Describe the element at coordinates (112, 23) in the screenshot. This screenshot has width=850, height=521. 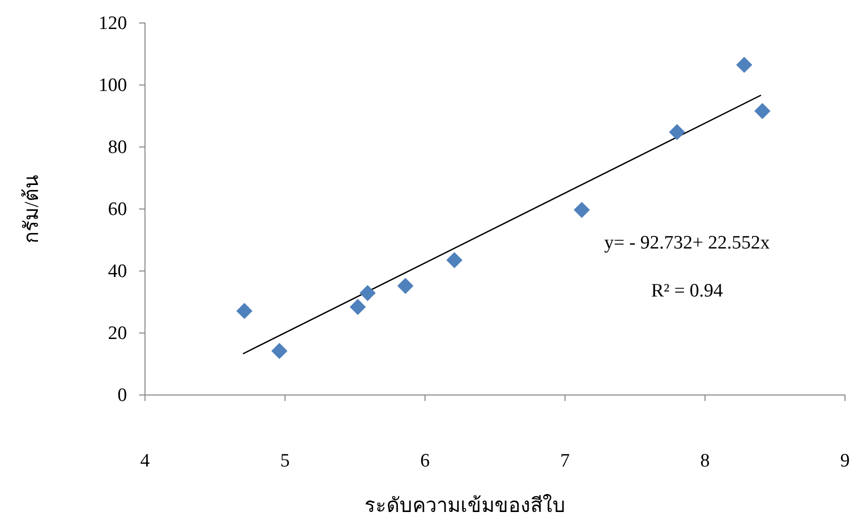
I see `y-tick-label: 120` at that location.